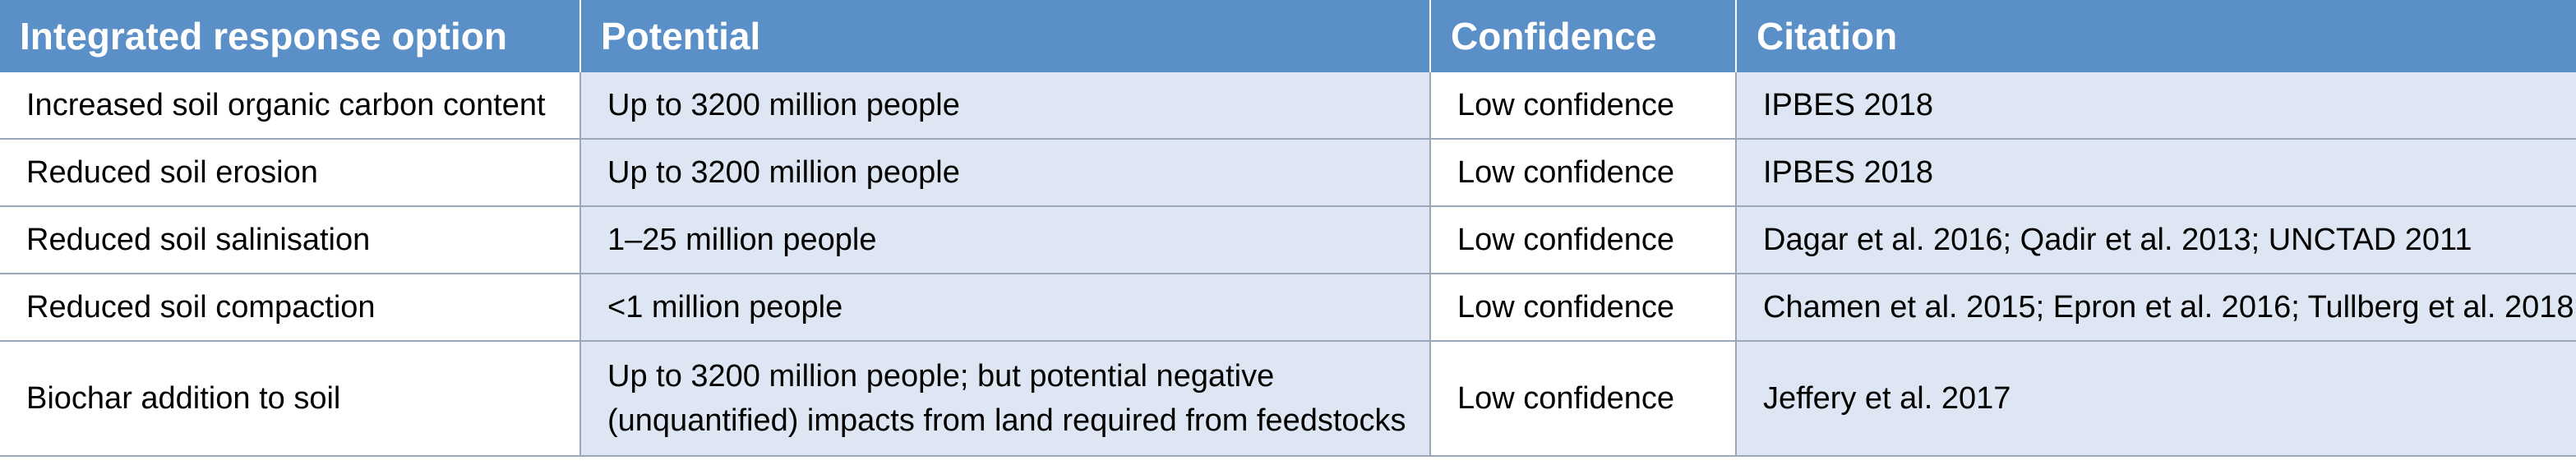 This screenshot has height=465, width=2576. What do you see at coordinates (1005, 240) in the screenshot?
I see `potential-cell: 1–25 million people` at bounding box center [1005, 240].